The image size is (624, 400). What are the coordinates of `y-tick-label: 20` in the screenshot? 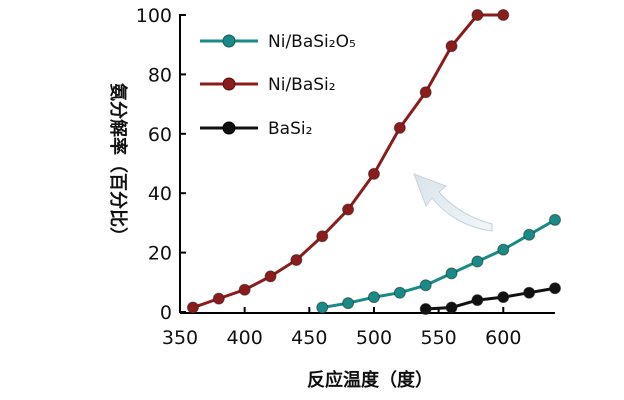 It's located at (160, 254).